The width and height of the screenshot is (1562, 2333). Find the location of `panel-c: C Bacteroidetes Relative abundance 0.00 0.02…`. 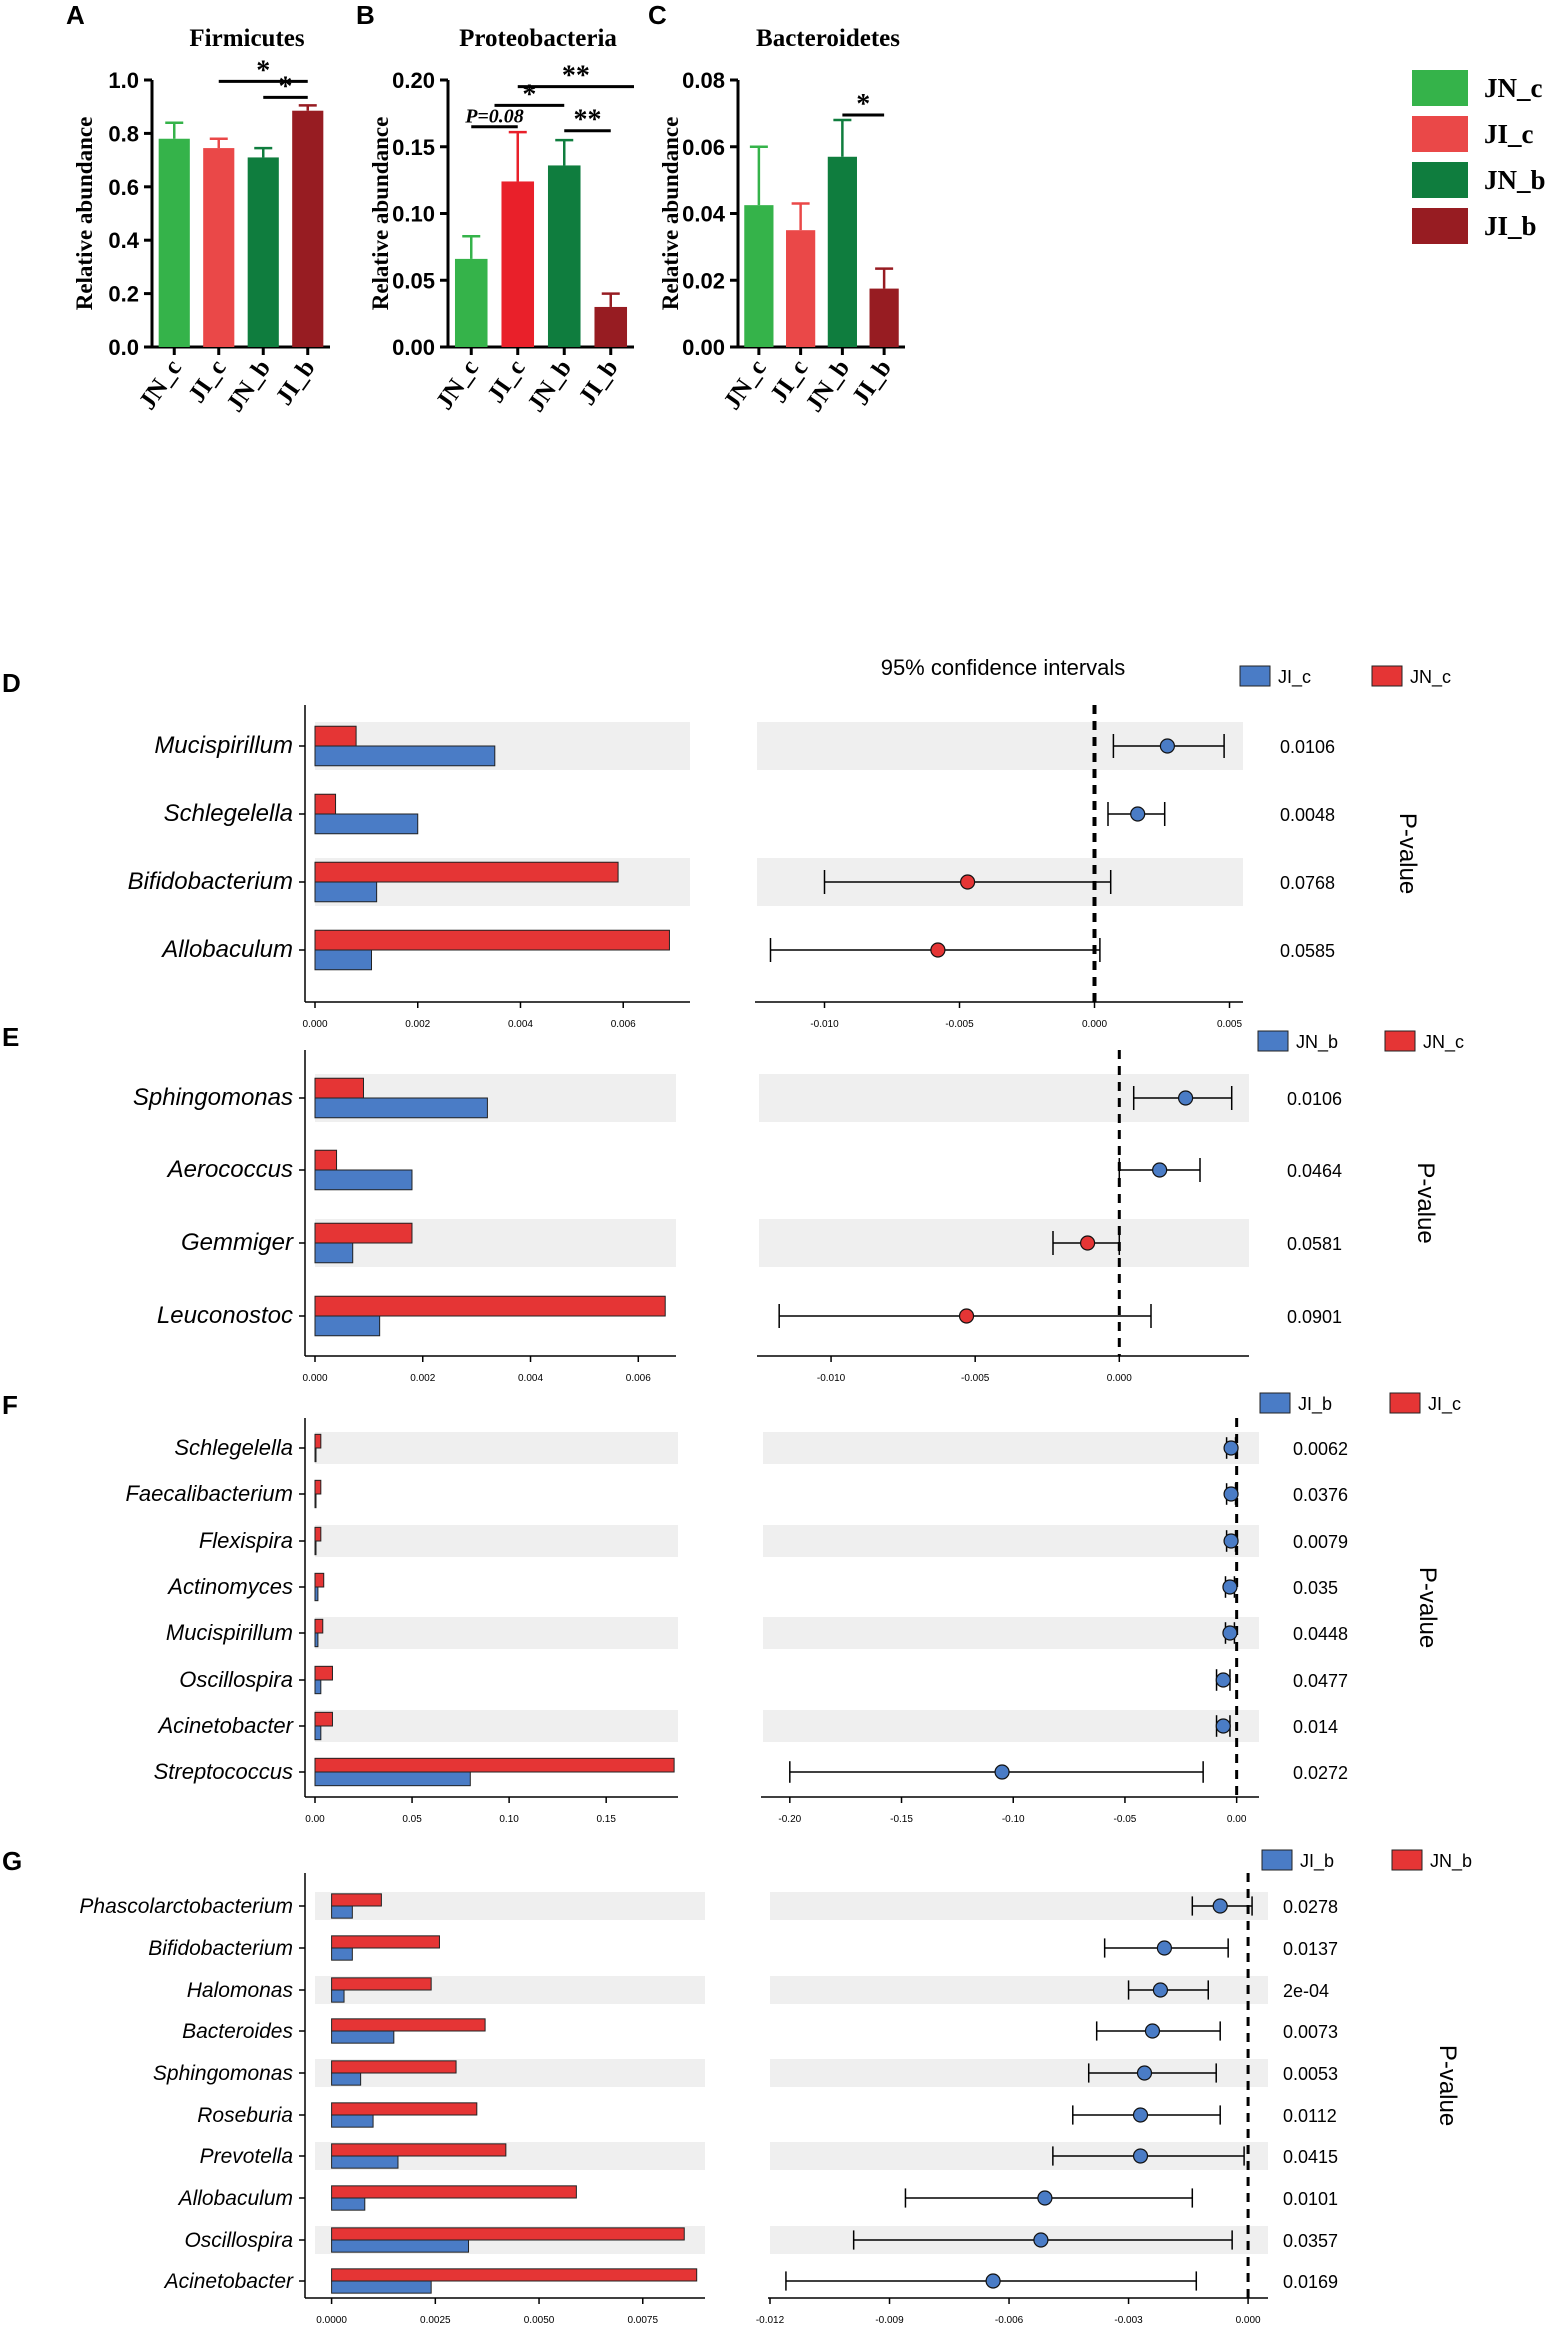

panel-c: C Bacteroidetes Relative abundance 0.00 0.02… is located at coordinates (776, 208).